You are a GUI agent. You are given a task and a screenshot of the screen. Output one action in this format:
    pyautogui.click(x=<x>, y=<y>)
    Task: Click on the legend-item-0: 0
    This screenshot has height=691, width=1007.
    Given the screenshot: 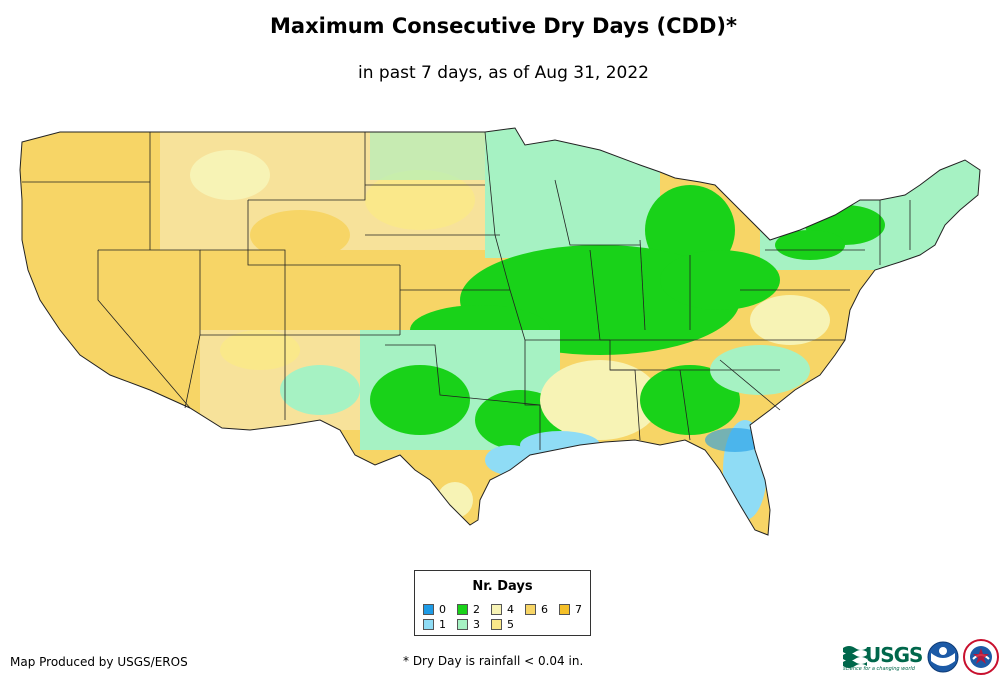 What is the action you would take?
    pyautogui.click(x=434, y=609)
    